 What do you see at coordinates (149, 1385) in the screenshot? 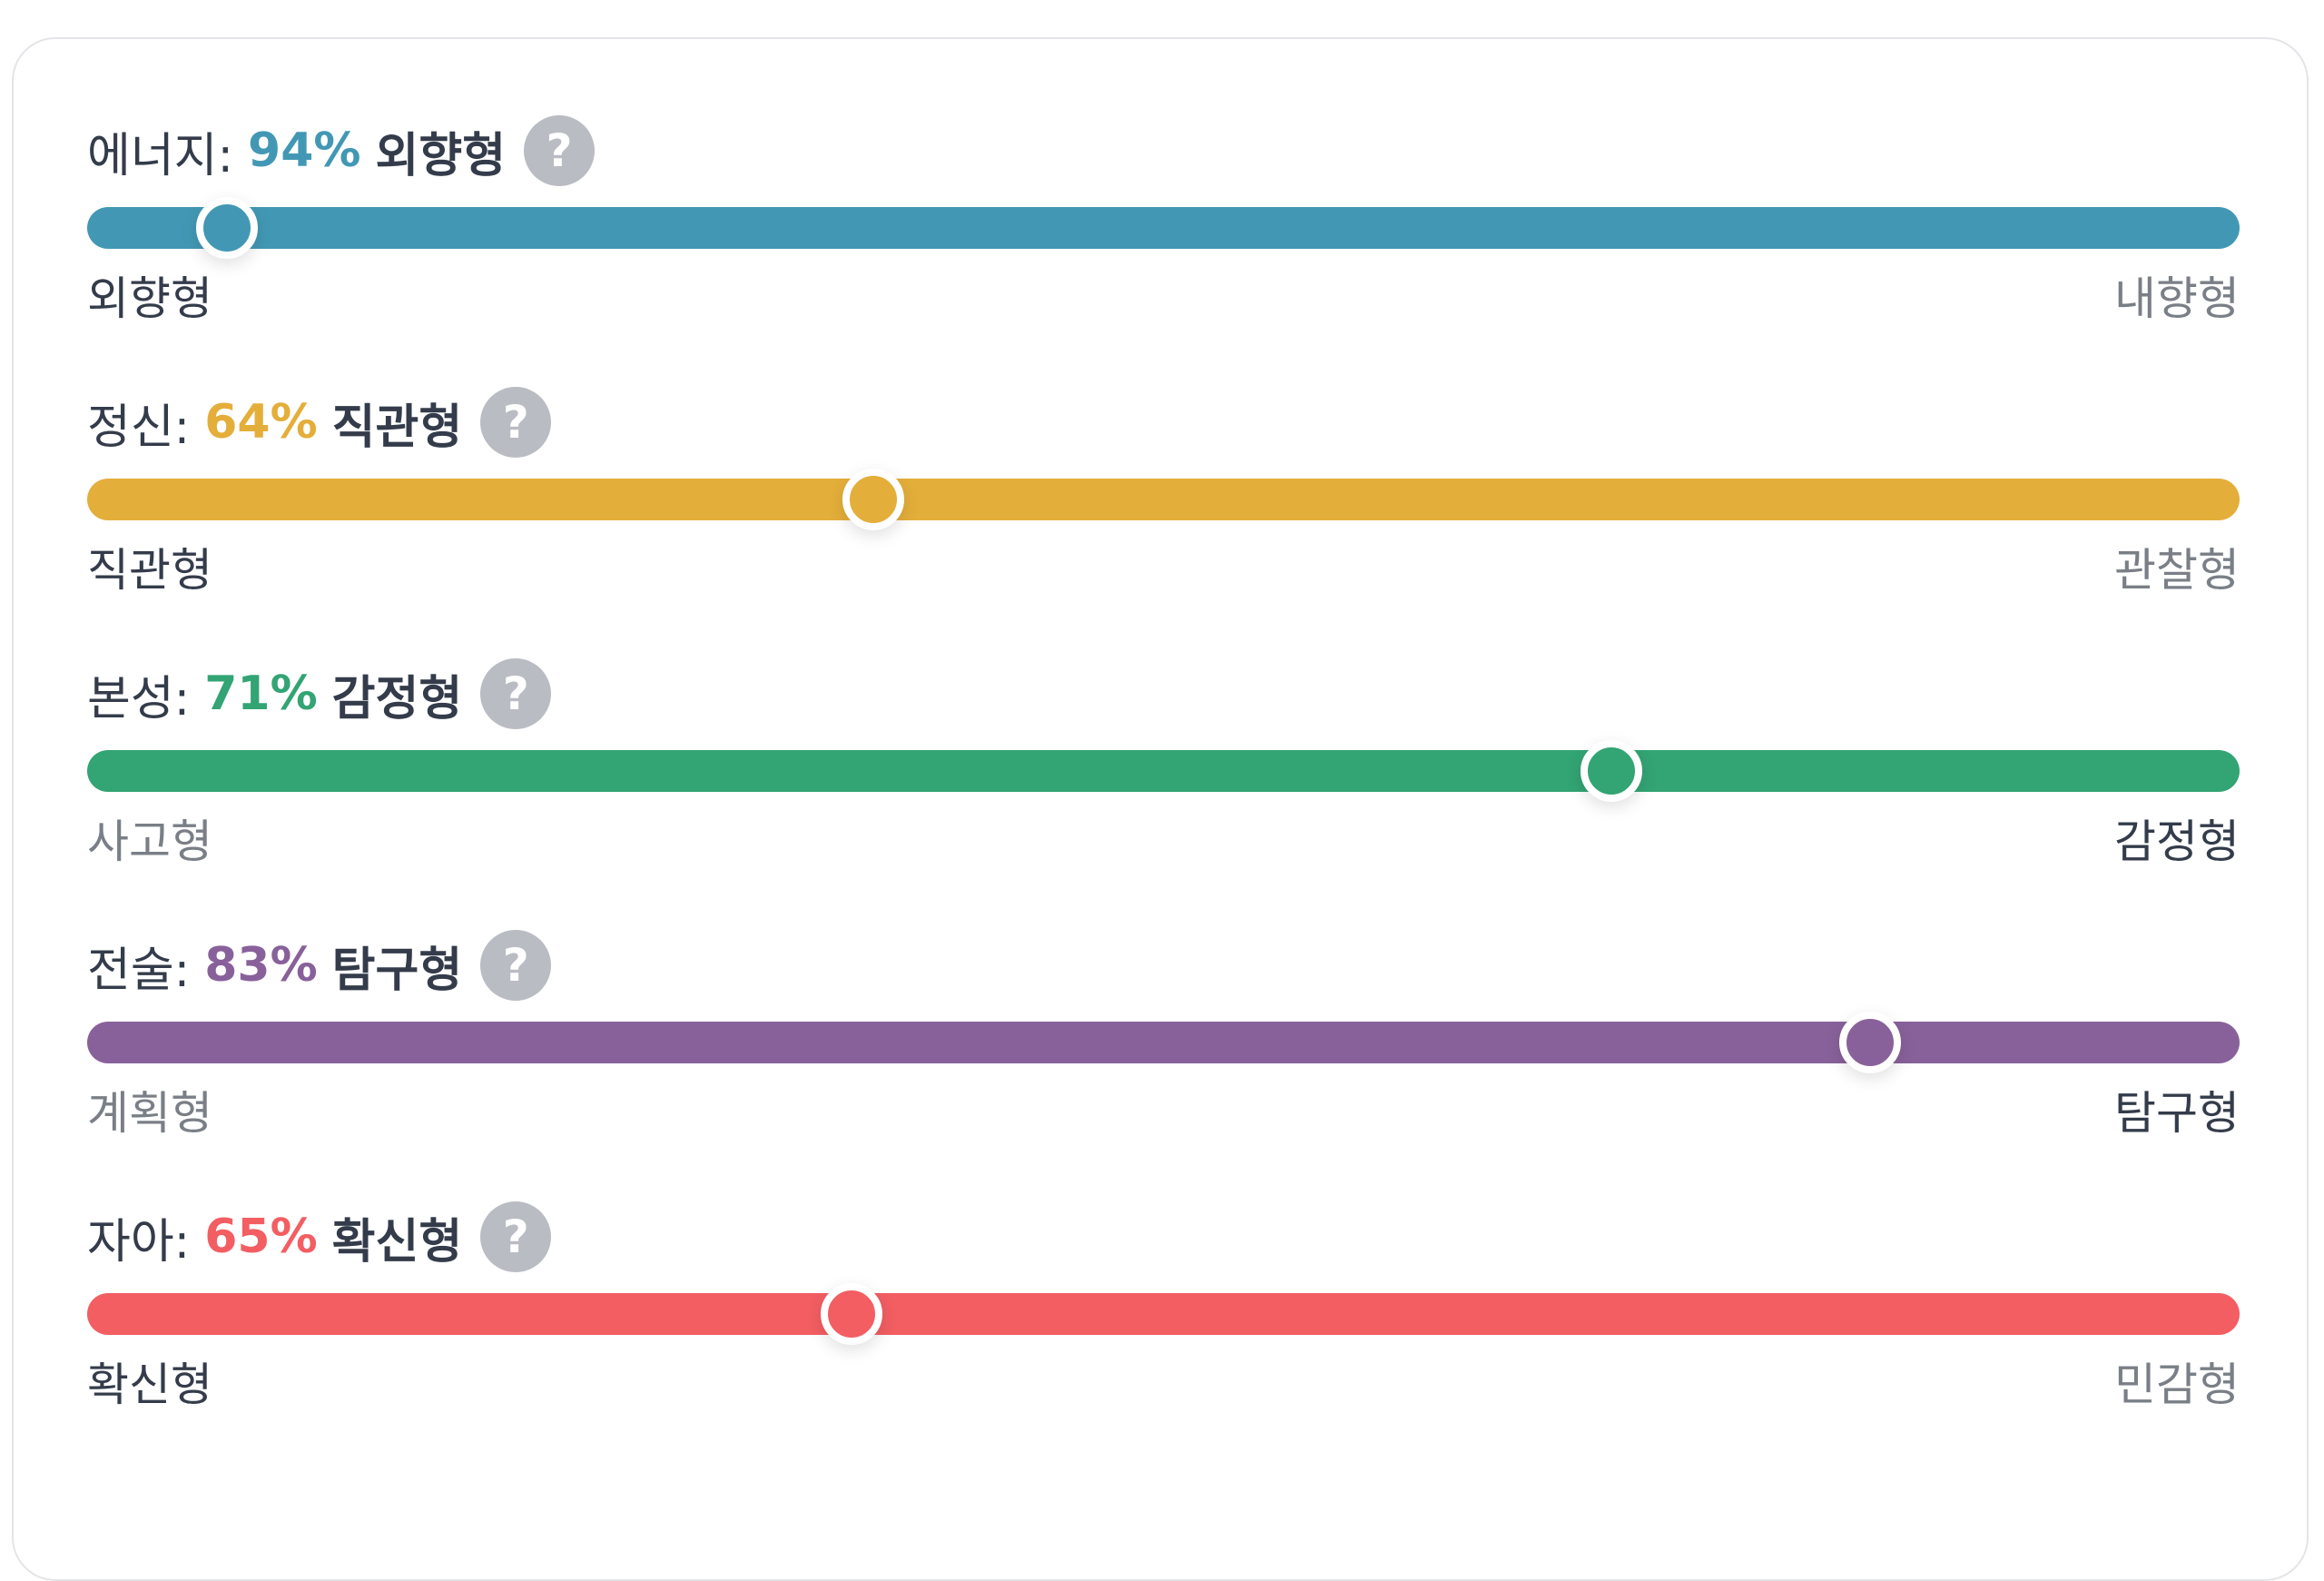
I see `trait-left-label: 확신형` at bounding box center [149, 1385].